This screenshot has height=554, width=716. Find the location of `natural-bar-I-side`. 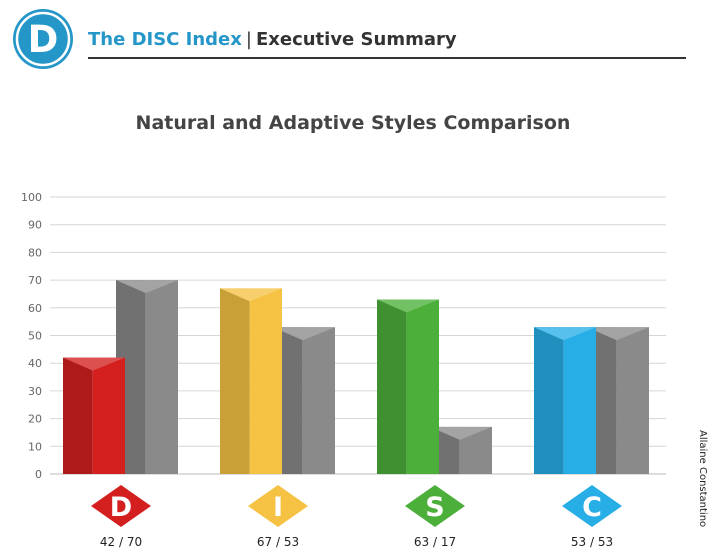

natural-bar-I-side is located at coordinates (235, 381).